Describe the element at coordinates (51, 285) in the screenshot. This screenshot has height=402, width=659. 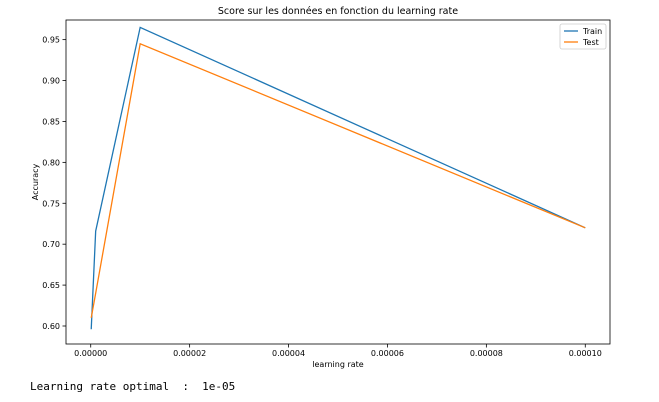
I see `y-tick-label: 0.65` at that location.